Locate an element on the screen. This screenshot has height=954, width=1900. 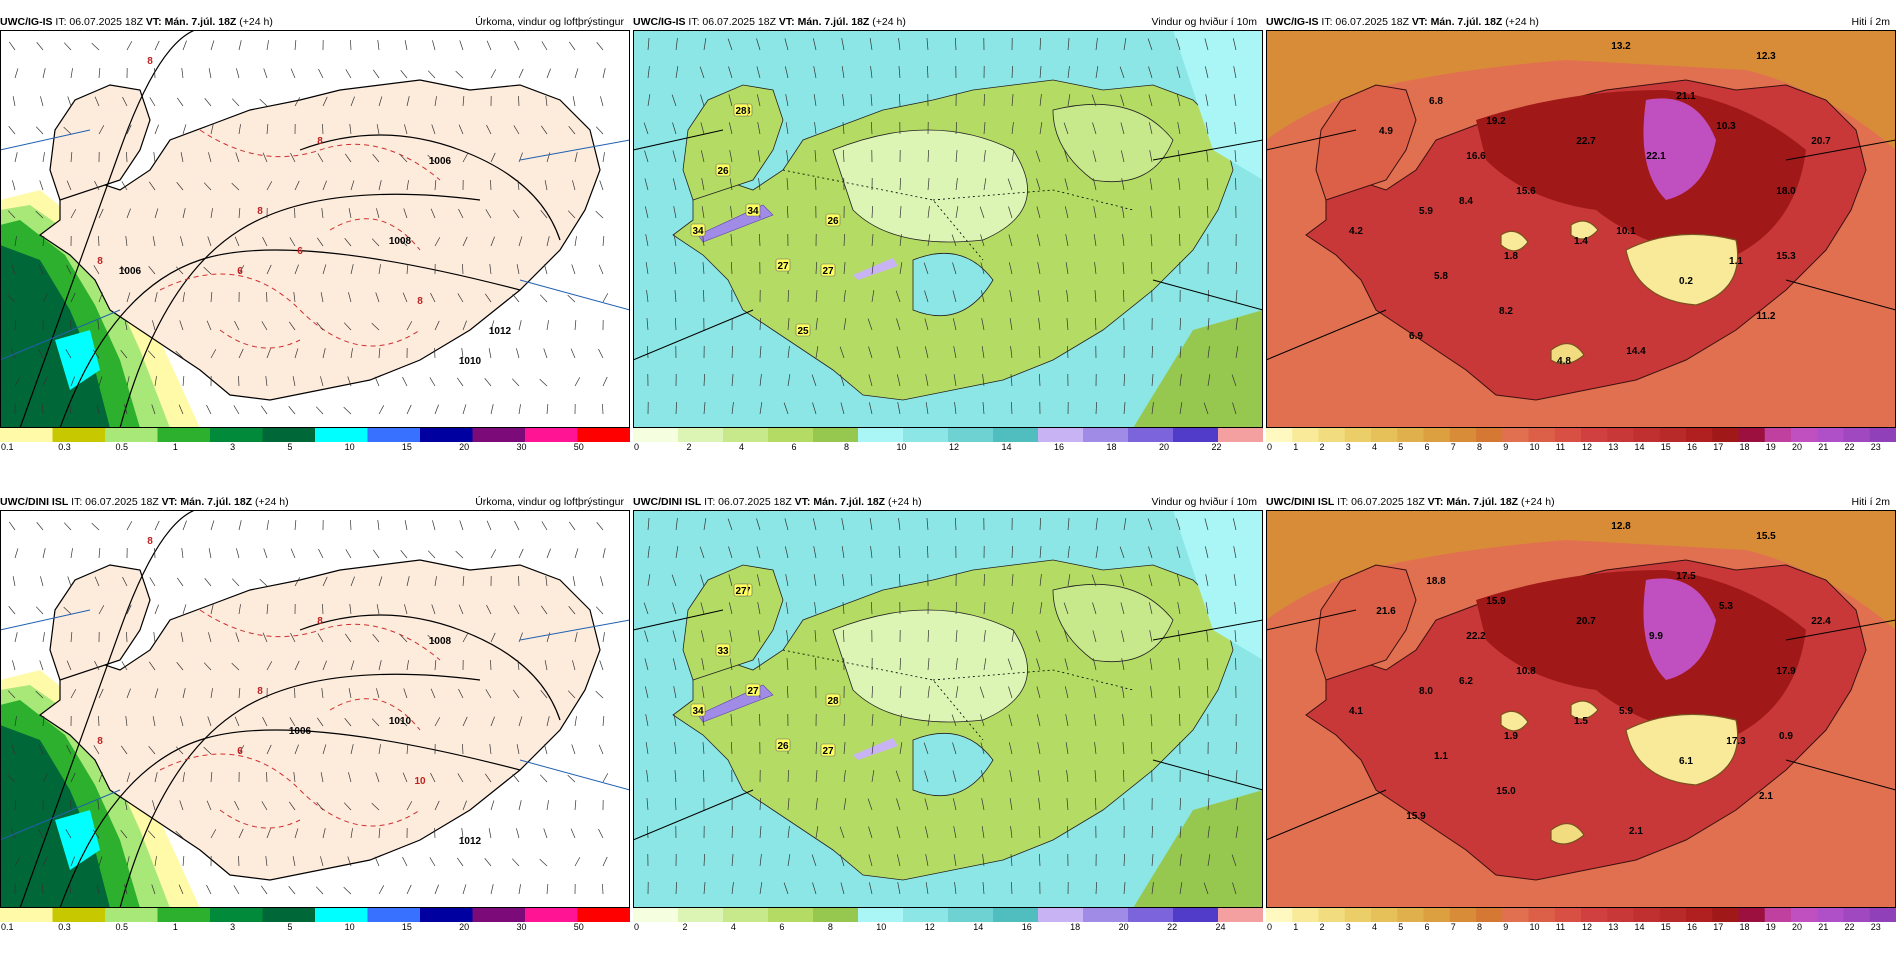
temperature-label: 1.9 is located at coordinates (1511, 736).